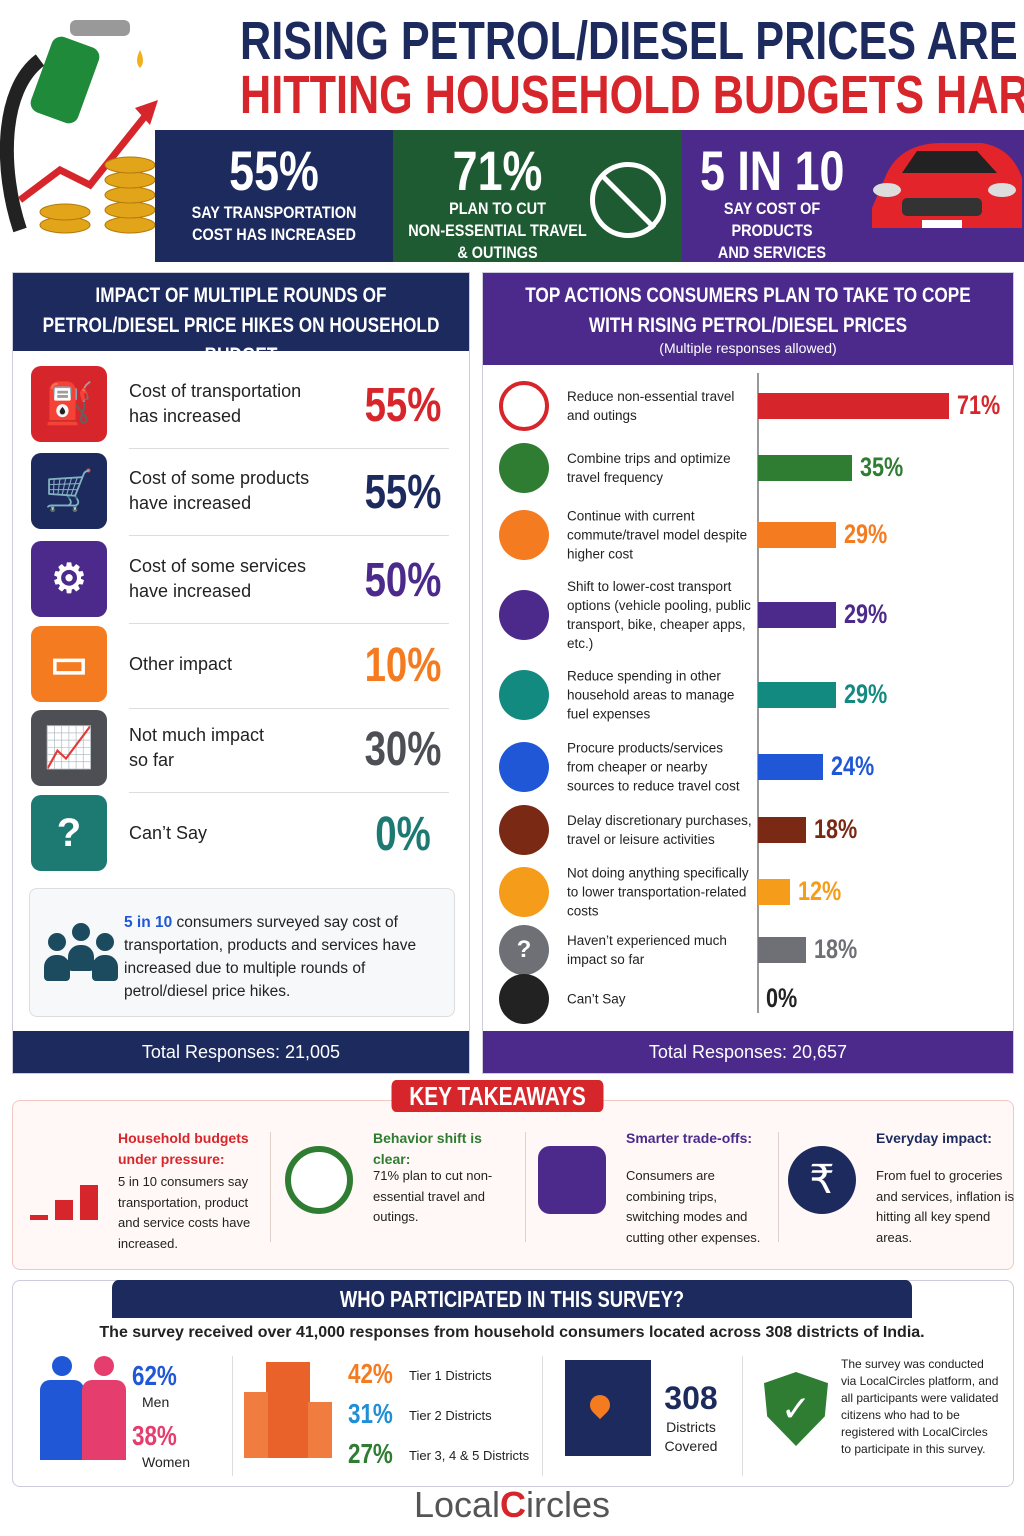 This screenshot has width=1024, height=1536. Describe the element at coordinates (241, 1052) in the screenshot. I see `panel-footer: Total Responses: 21,005` at that location.